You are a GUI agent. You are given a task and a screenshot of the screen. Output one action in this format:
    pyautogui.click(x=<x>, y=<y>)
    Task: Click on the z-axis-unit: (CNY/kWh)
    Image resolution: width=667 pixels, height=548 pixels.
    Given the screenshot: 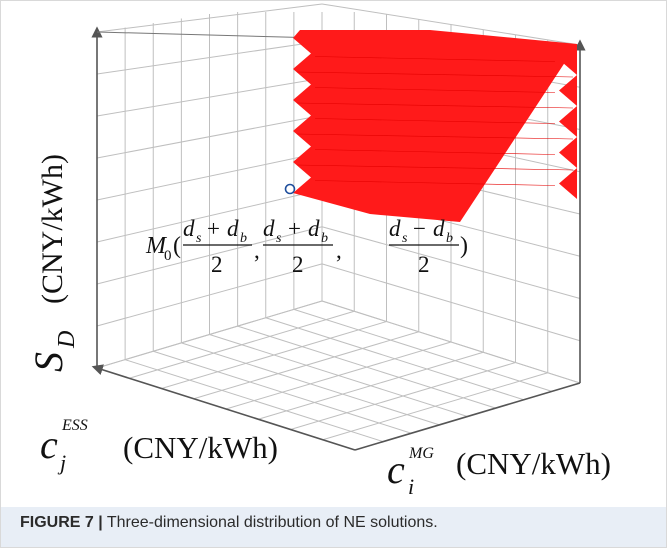 What is the action you would take?
    pyautogui.click(x=52, y=229)
    